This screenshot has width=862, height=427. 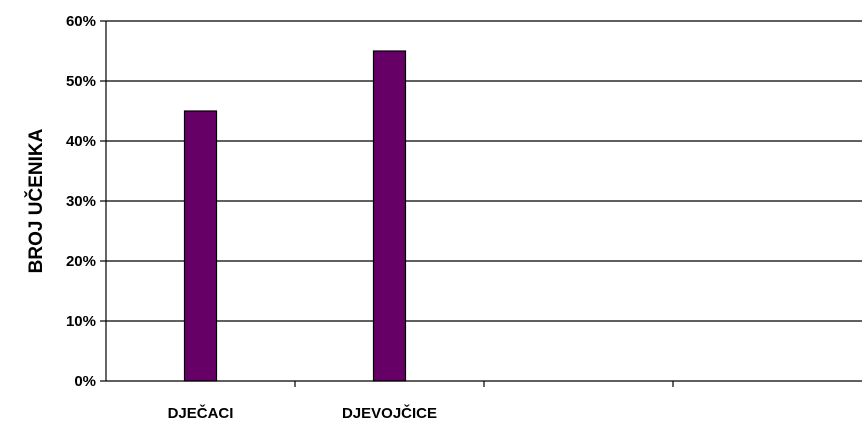 I want to click on y-axis-title: BROJ UČENIKA, so click(x=36, y=200).